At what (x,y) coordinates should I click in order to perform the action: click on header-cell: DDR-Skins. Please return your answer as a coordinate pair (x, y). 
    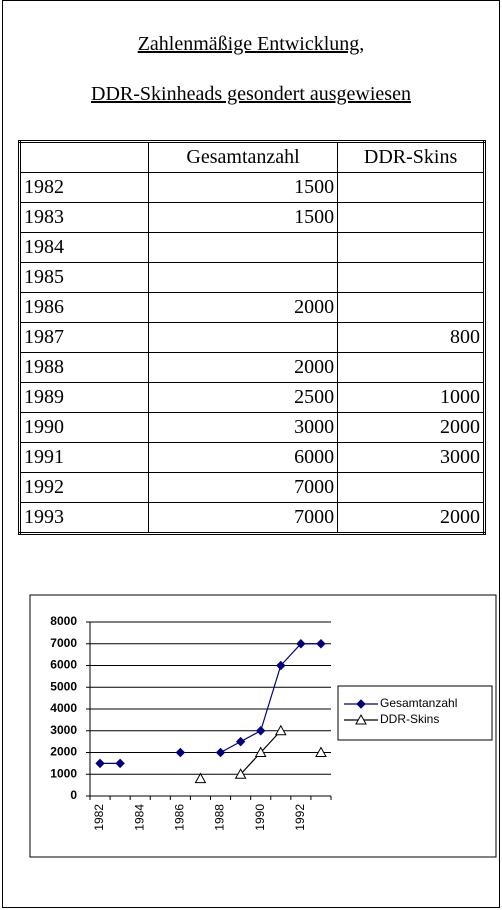
    Looking at the image, I should click on (411, 157).